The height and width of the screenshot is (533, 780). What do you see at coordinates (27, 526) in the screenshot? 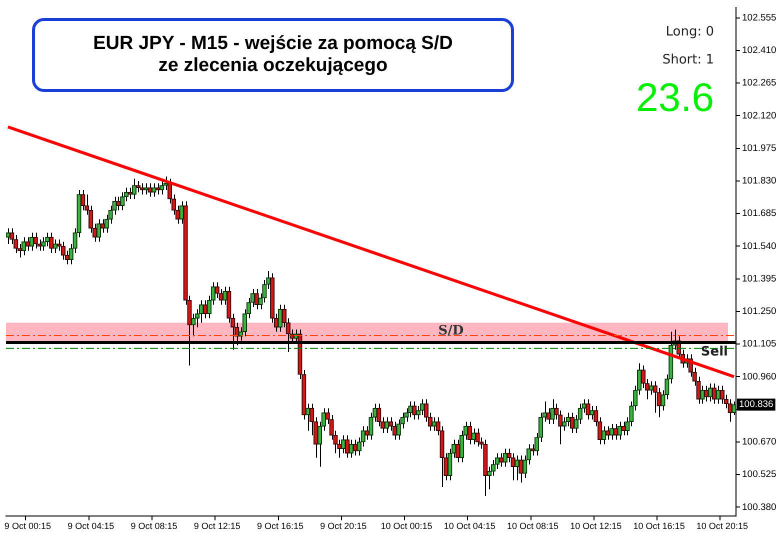
I see `x-tick-label: 9 Oct 00:15` at bounding box center [27, 526].